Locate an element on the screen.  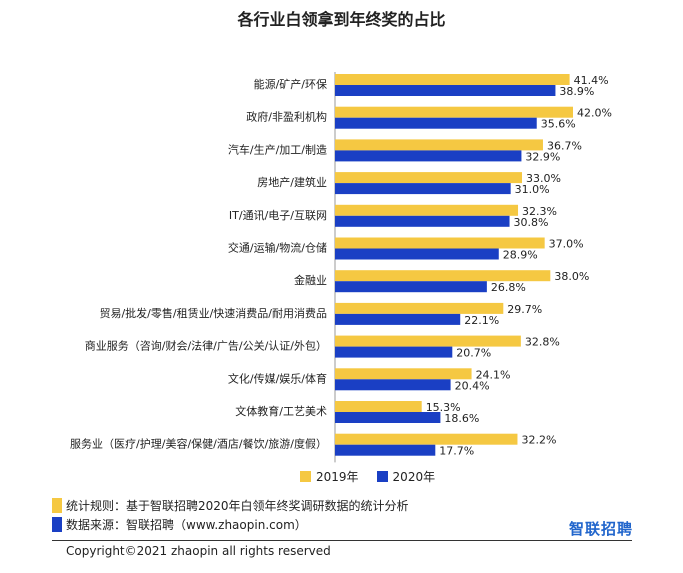
note-source-text: 数据来源：智联招聘（www.zhaopin.com） is located at coordinates (186, 525).